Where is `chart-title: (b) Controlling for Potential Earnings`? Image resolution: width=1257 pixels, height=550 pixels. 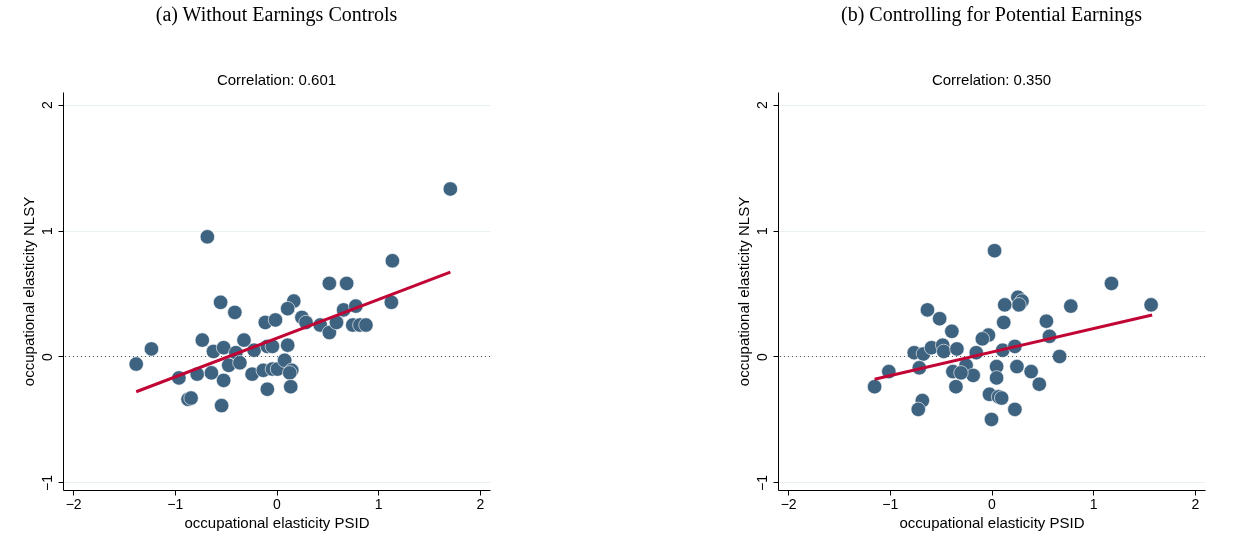 chart-title: (b) Controlling for Potential Earnings is located at coordinates (991, 14).